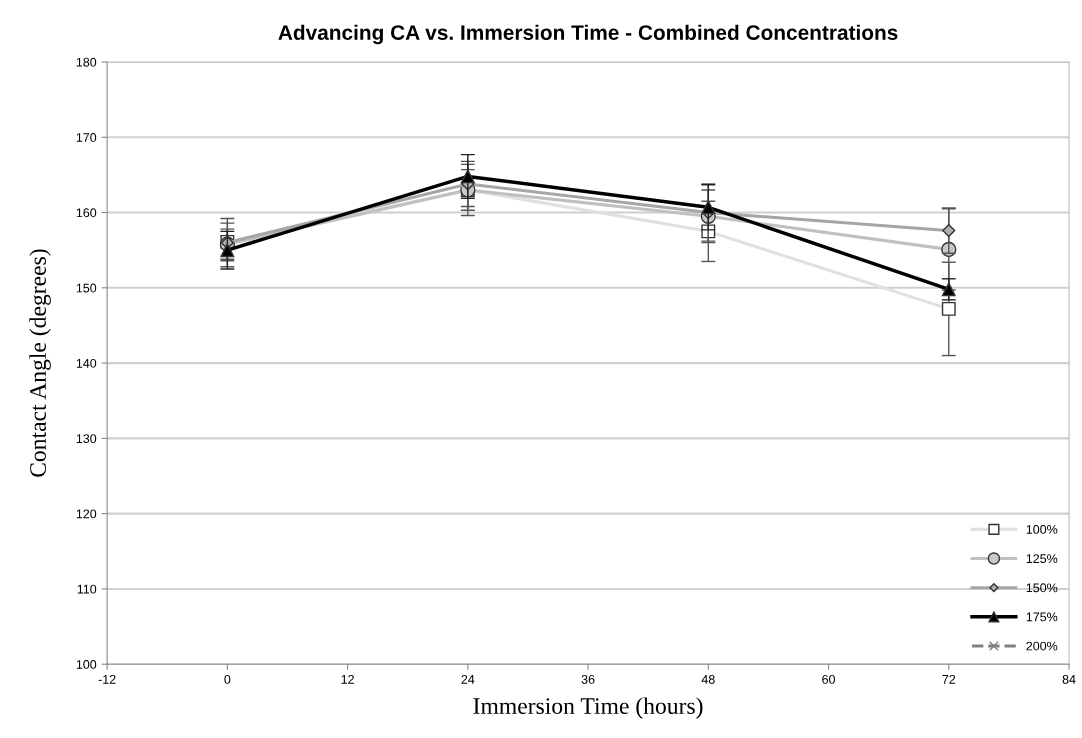 This screenshot has height=738, width=1082. I want to click on y-tick-label: 170, so click(86, 137).